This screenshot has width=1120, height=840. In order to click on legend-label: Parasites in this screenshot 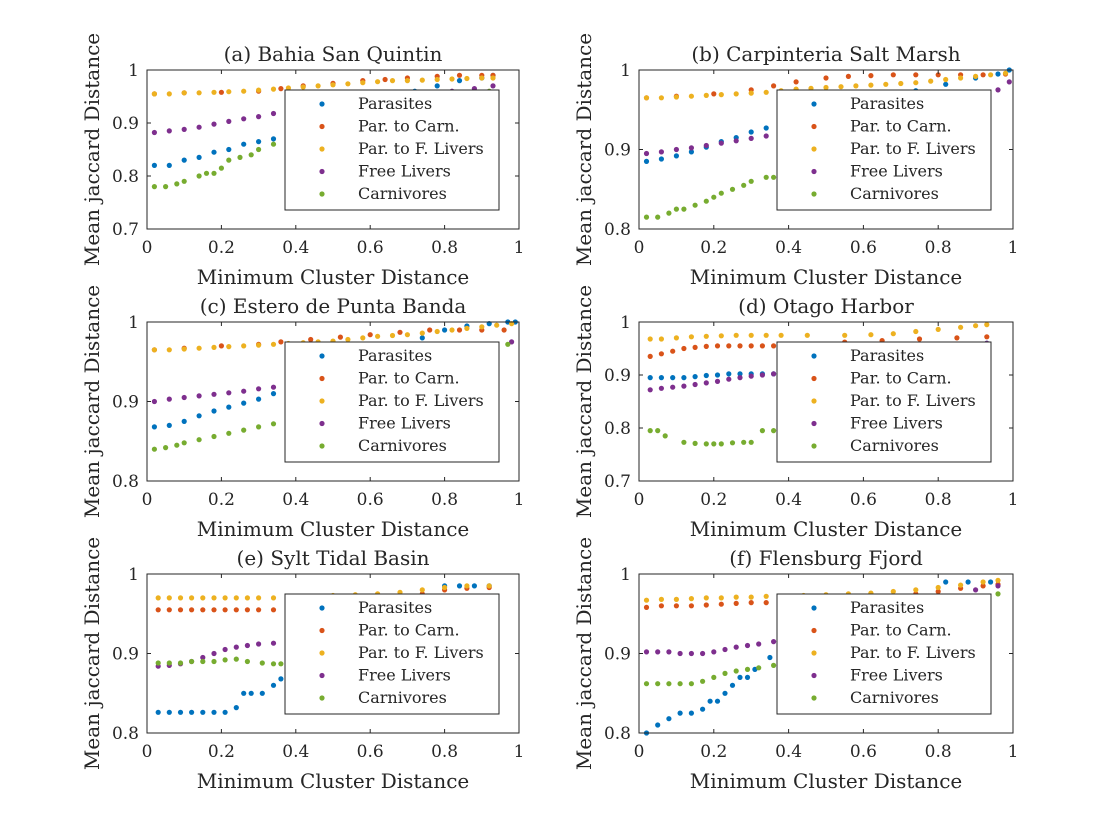, I will do `click(887, 355)`.